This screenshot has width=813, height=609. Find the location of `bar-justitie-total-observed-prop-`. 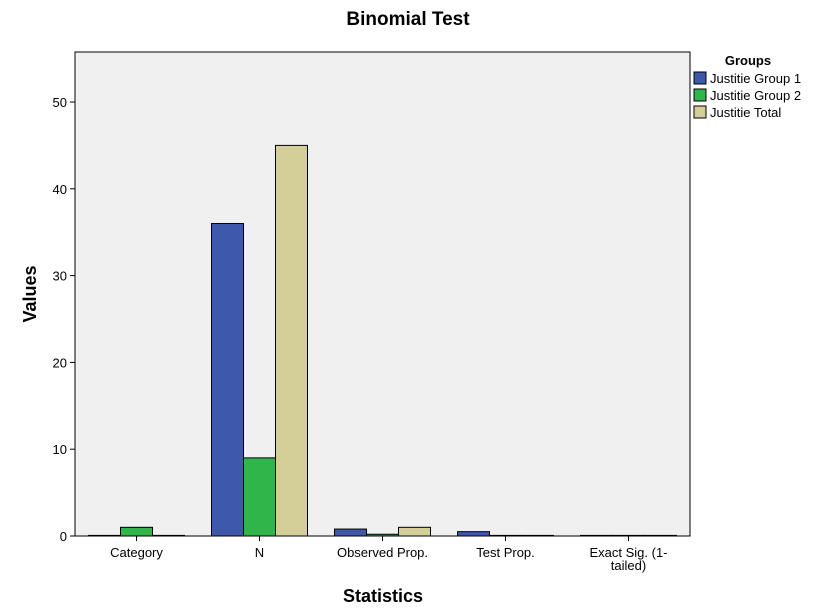

bar-justitie-total-observed-prop- is located at coordinates (414, 531).